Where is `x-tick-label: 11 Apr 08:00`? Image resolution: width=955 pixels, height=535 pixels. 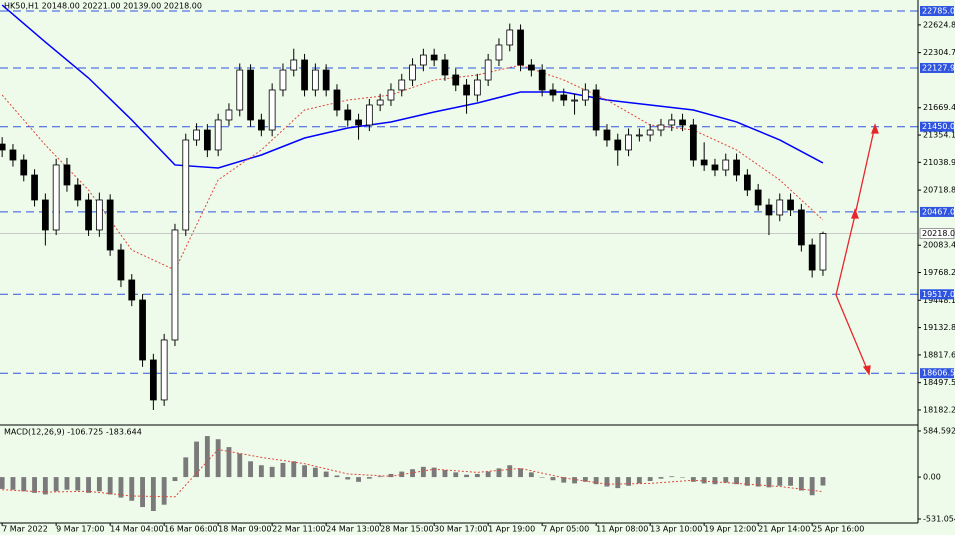
x-tick-label: 11 Apr 08:00 is located at coordinates (622, 529).